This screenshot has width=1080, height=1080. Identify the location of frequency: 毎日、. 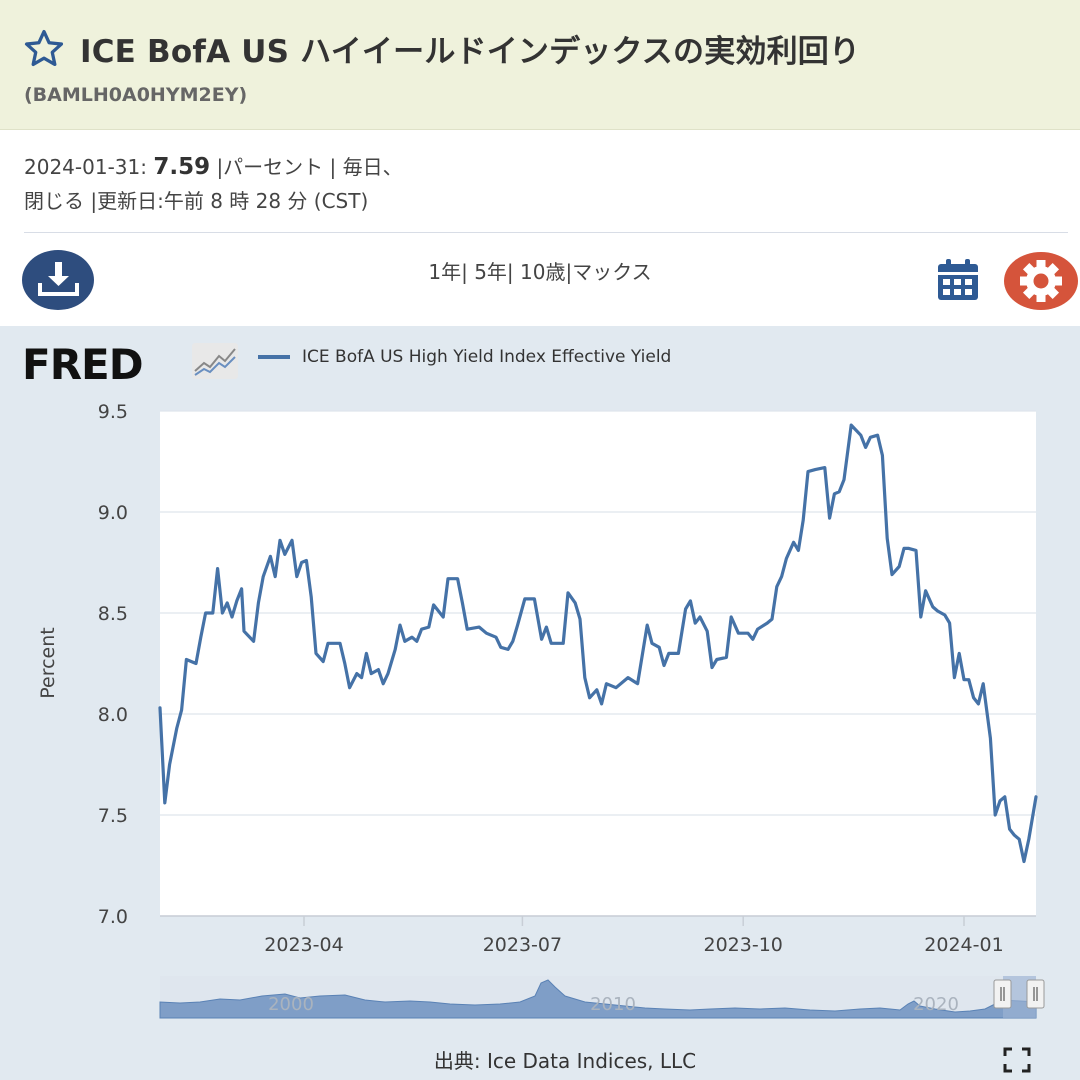
(372, 167).